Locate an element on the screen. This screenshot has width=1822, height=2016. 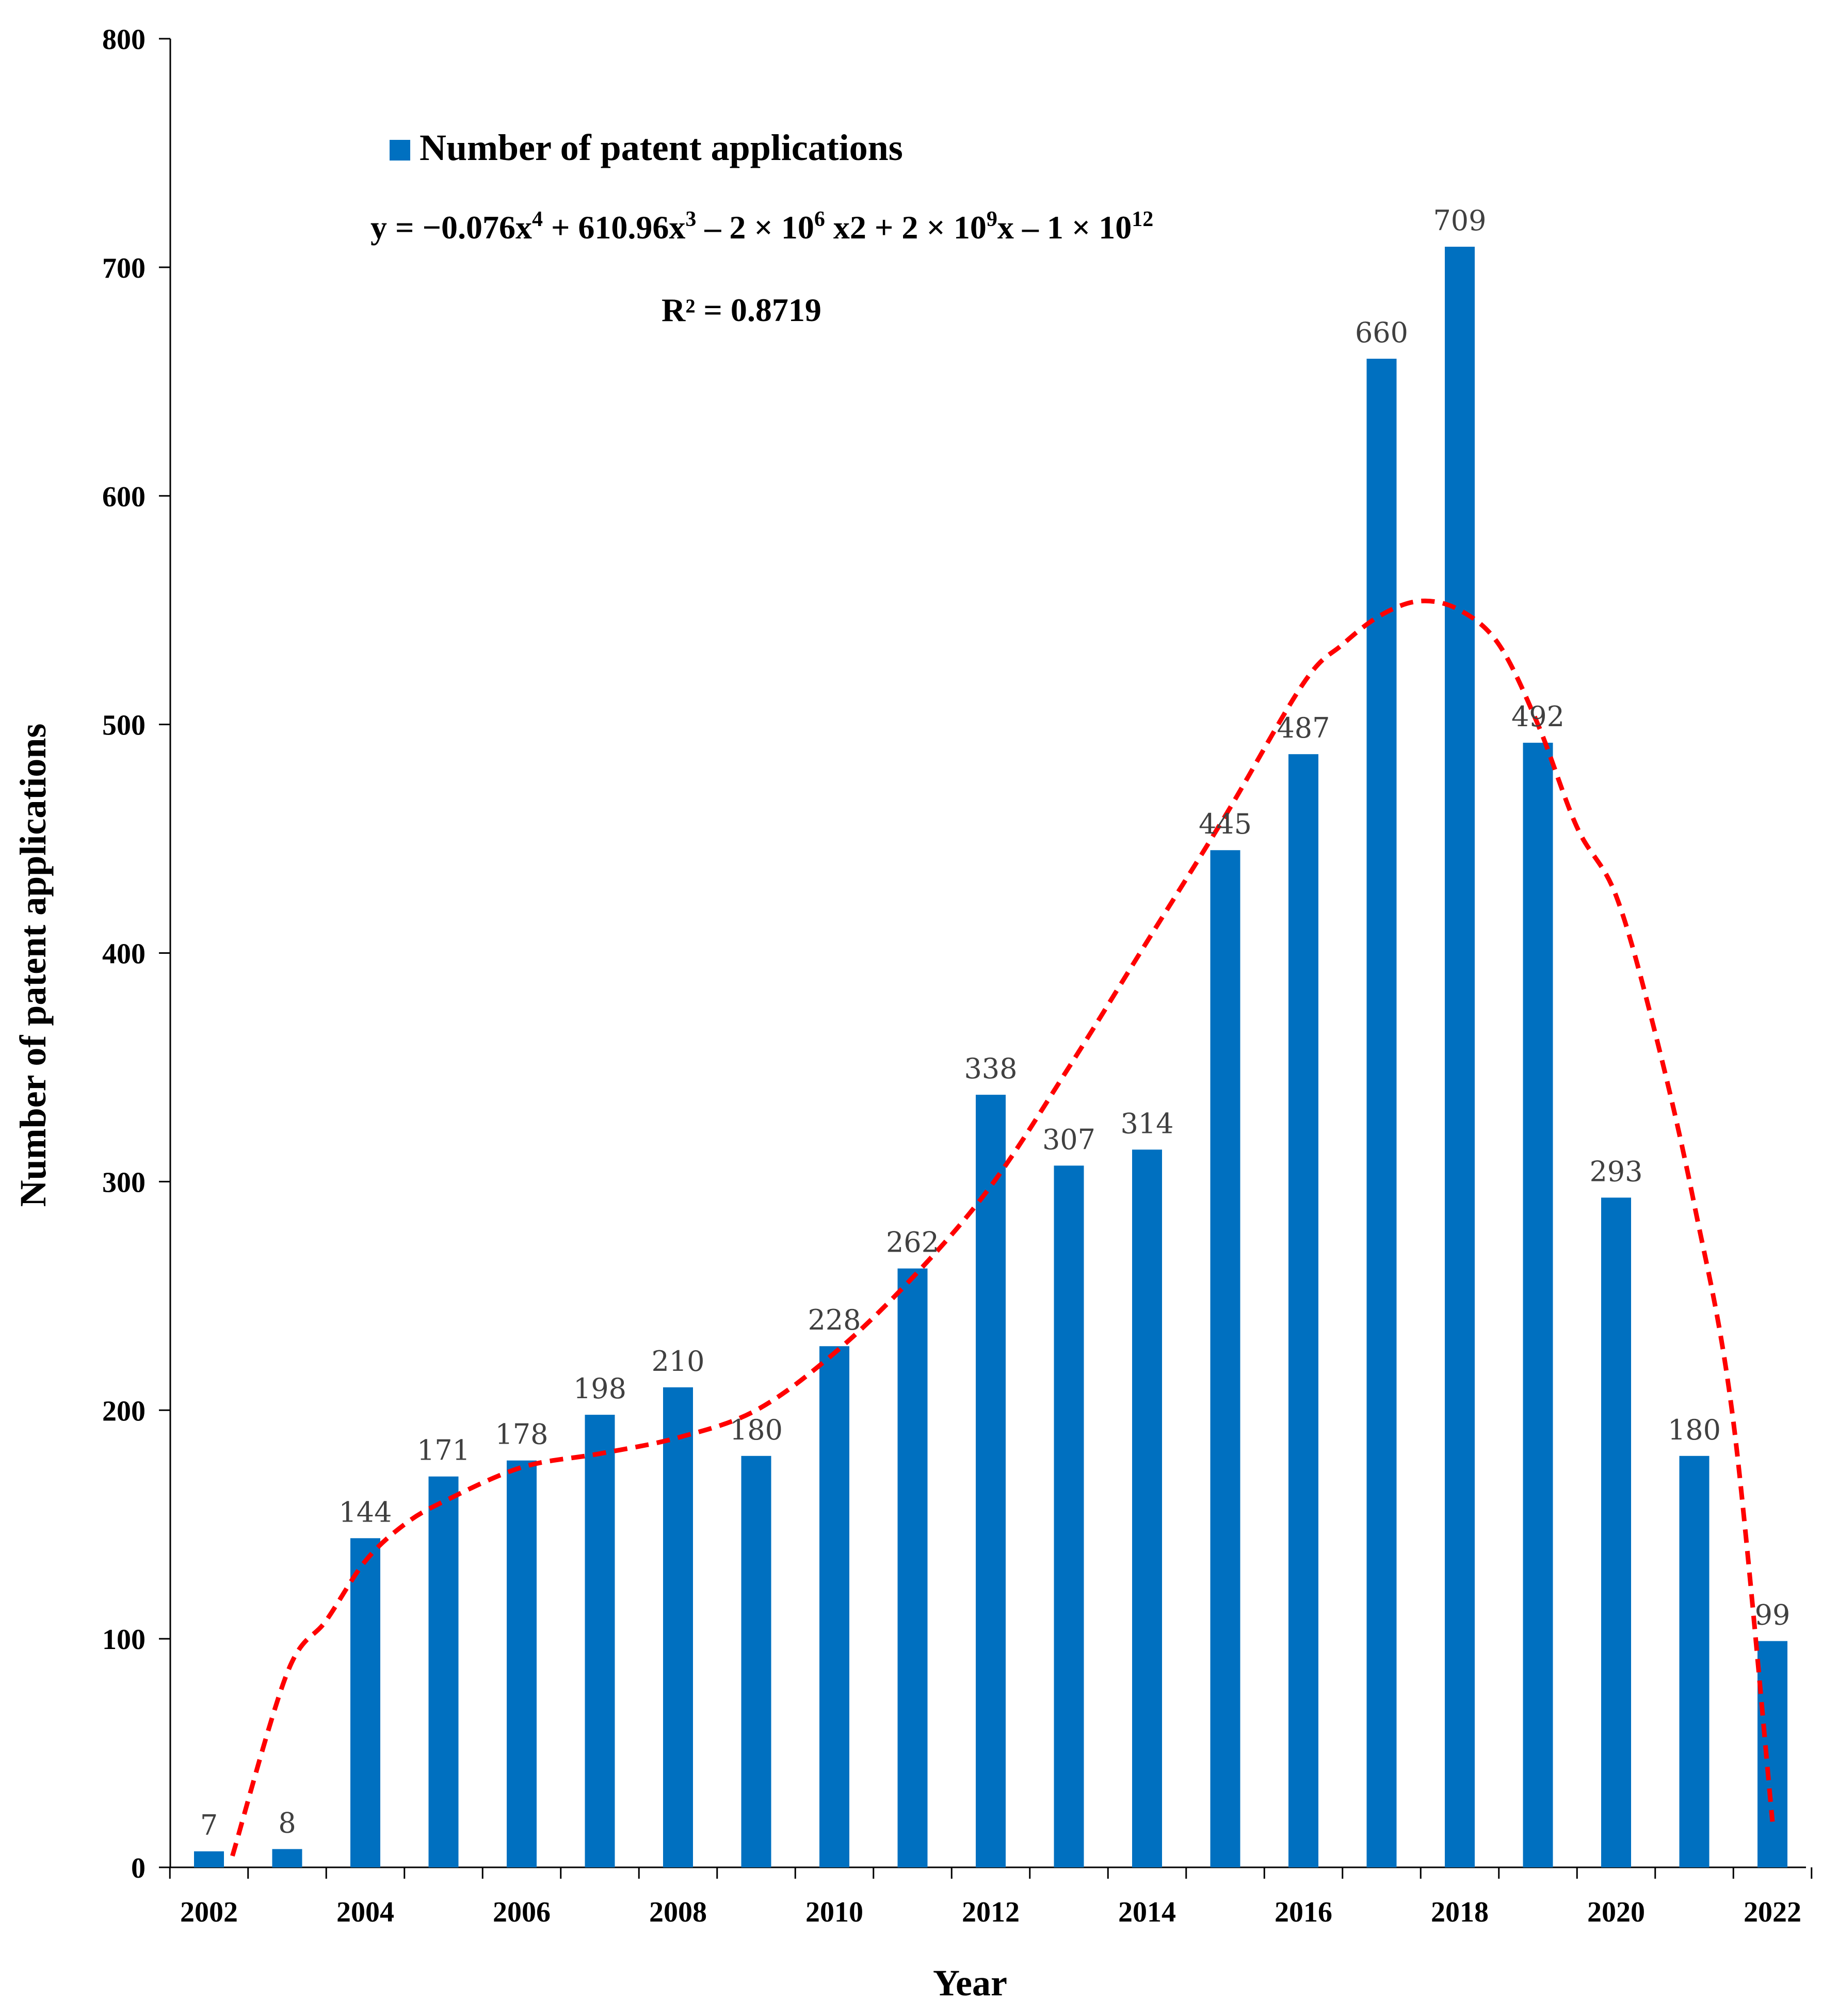
x-tick-label: 2012 is located at coordinates (991, 1912).